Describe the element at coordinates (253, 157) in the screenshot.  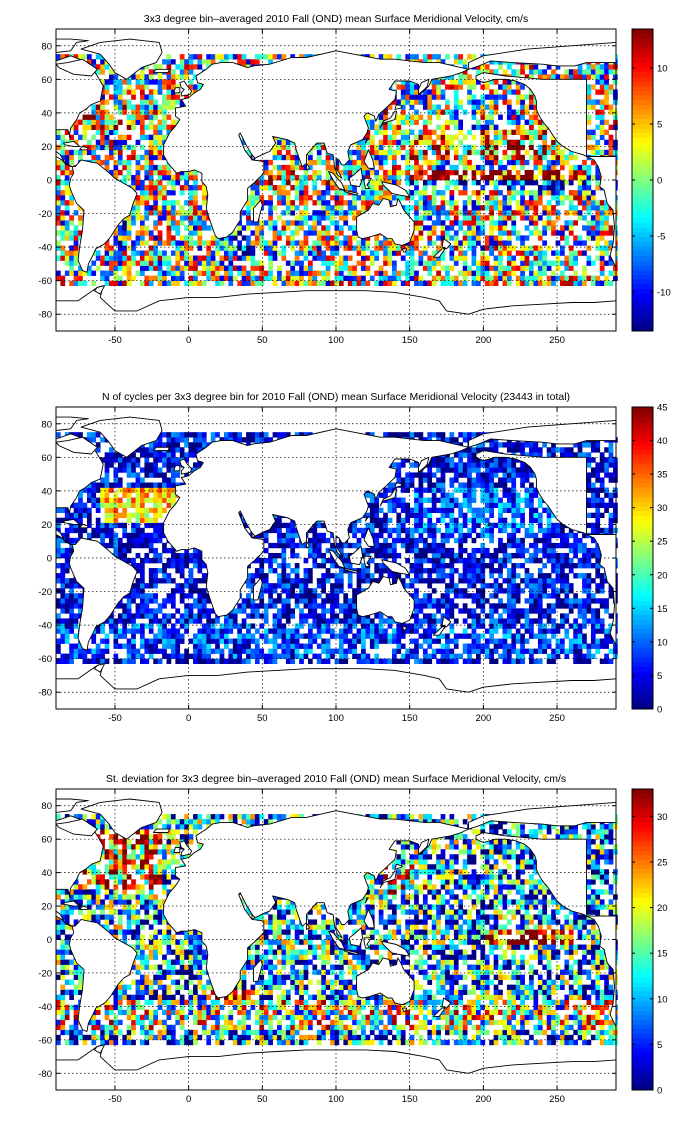
I see `land-arabiaSea` at that location.